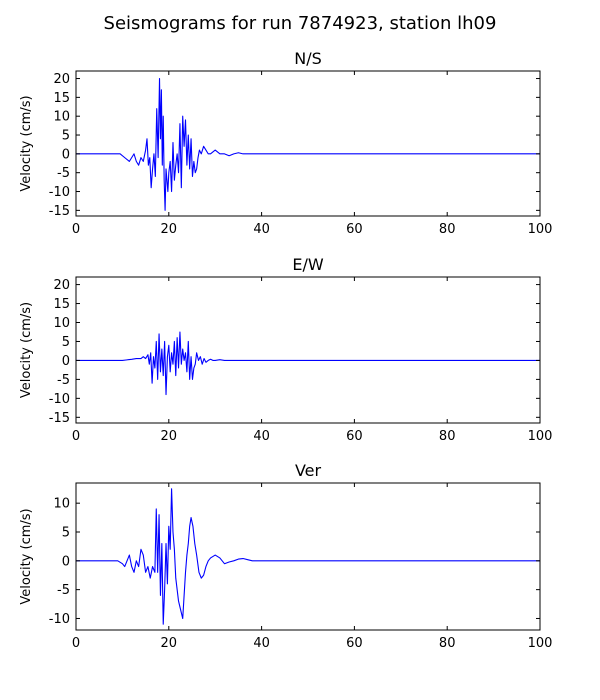  I want to click on y-tick-label-ns: 5, so click(66, 136).